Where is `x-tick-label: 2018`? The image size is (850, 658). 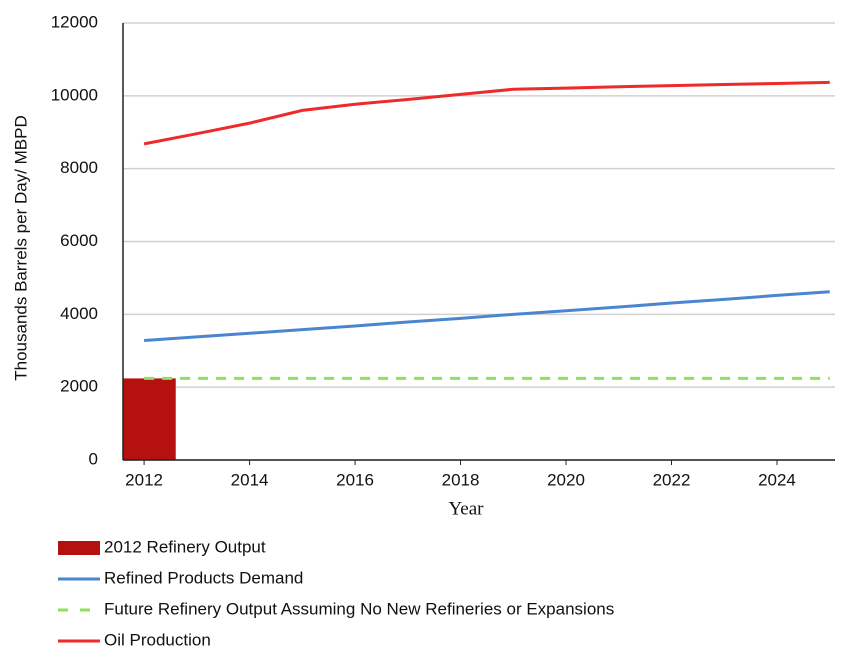 x-tick-label: 2018 is located at coordinates (461, 479).